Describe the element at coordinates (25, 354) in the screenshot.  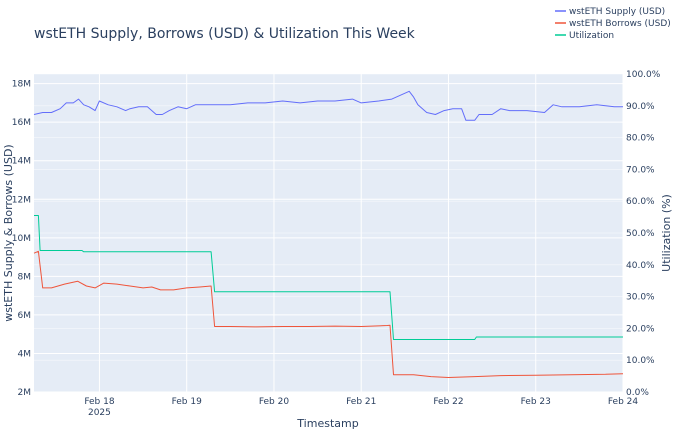
I see `y-tick-label: 4M` at that location.